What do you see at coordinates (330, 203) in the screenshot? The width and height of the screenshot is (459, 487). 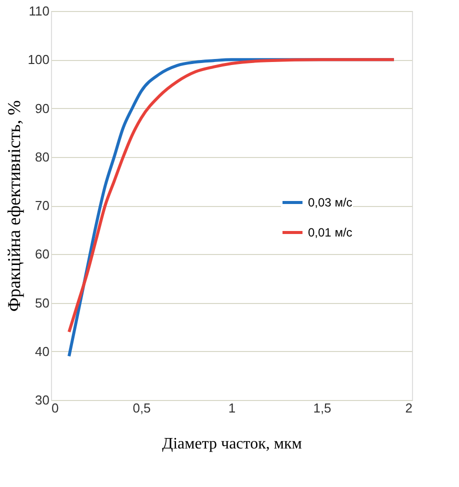 I see `legend-label: 0,03 м/с` at bounding box center [330, 203].